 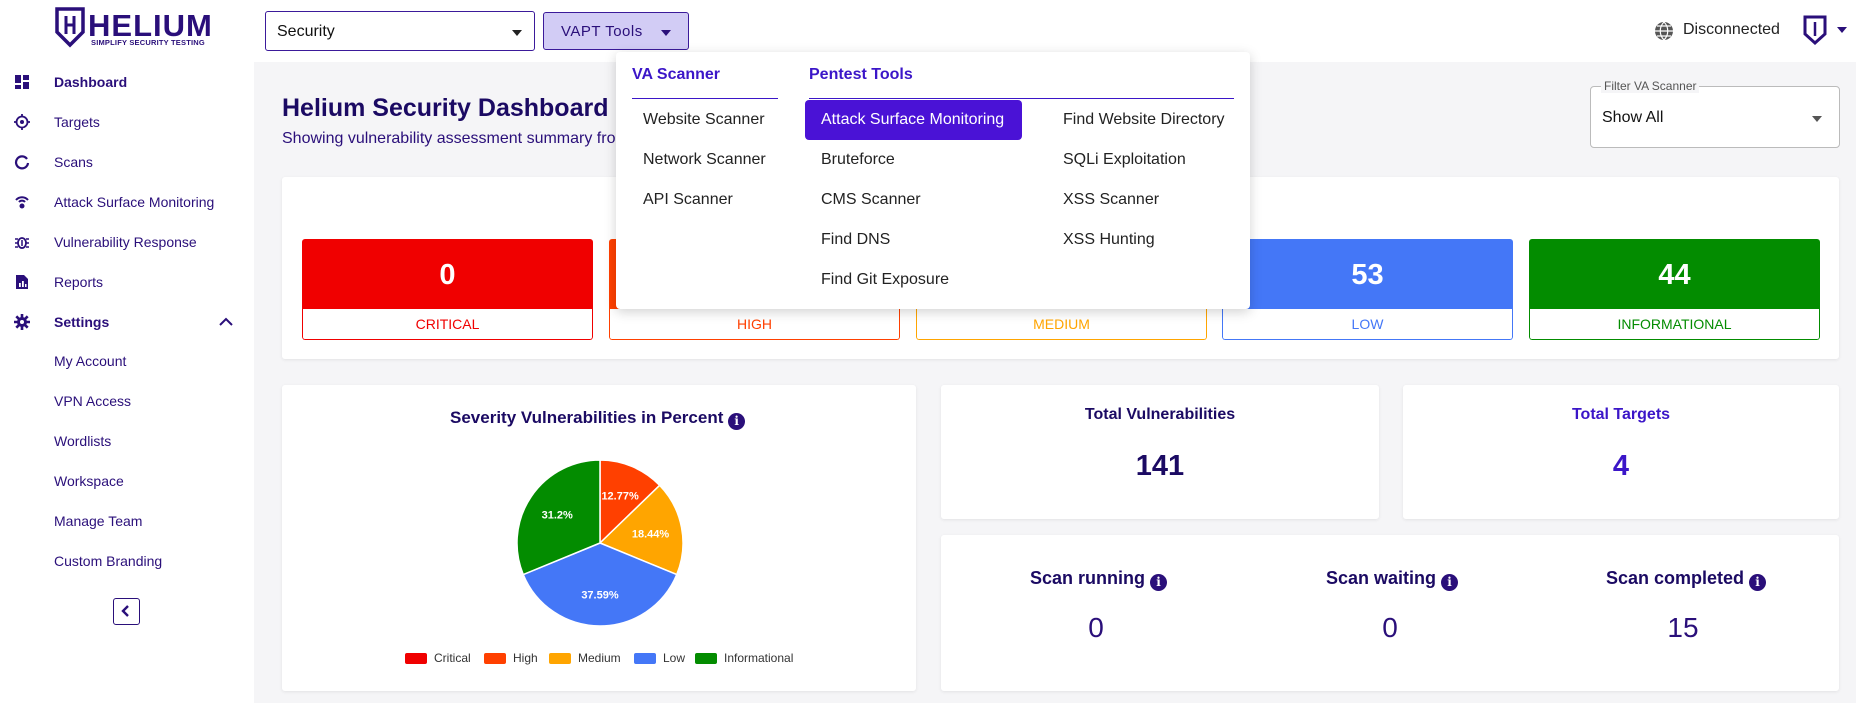 I want to click on scan-completed-value: 15, so click(x=1683, y=627).